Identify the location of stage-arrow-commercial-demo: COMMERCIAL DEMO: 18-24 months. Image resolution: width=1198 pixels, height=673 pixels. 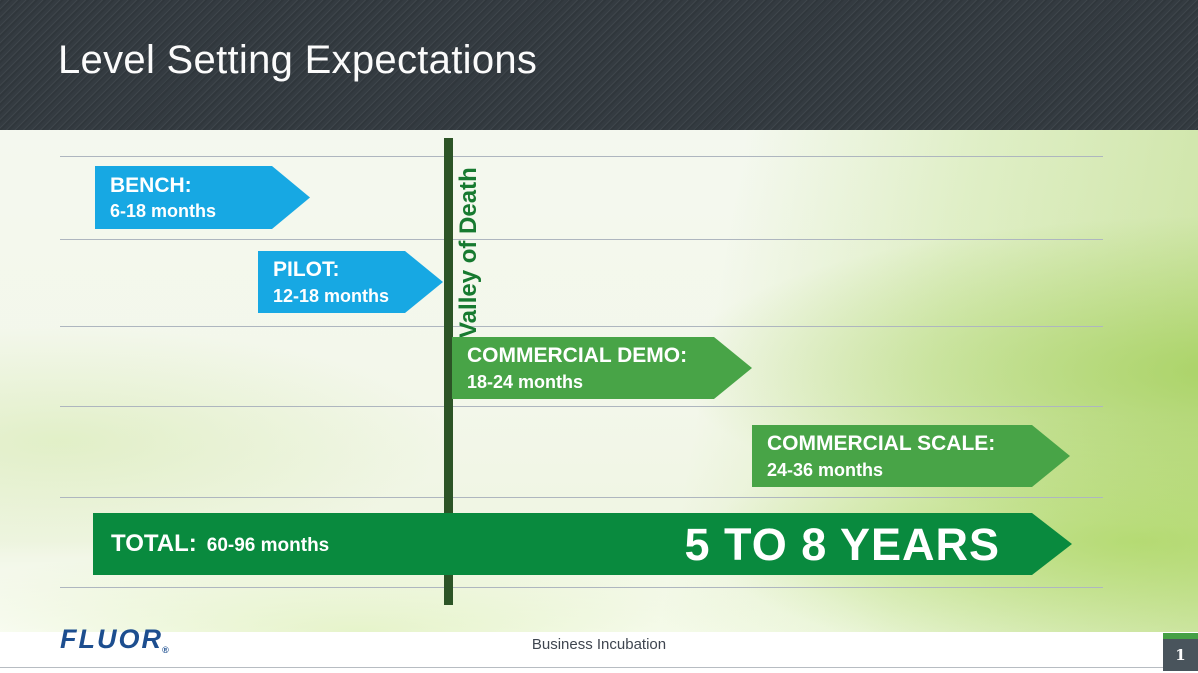
(602, 368).